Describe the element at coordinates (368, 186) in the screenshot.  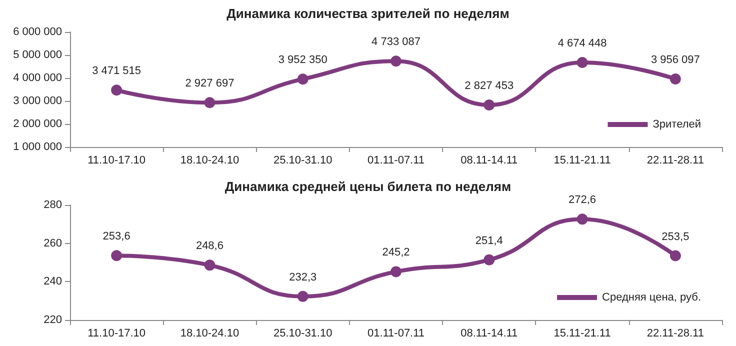
I see `chart-title: Динамика средней цены билета по неделям` at that location.